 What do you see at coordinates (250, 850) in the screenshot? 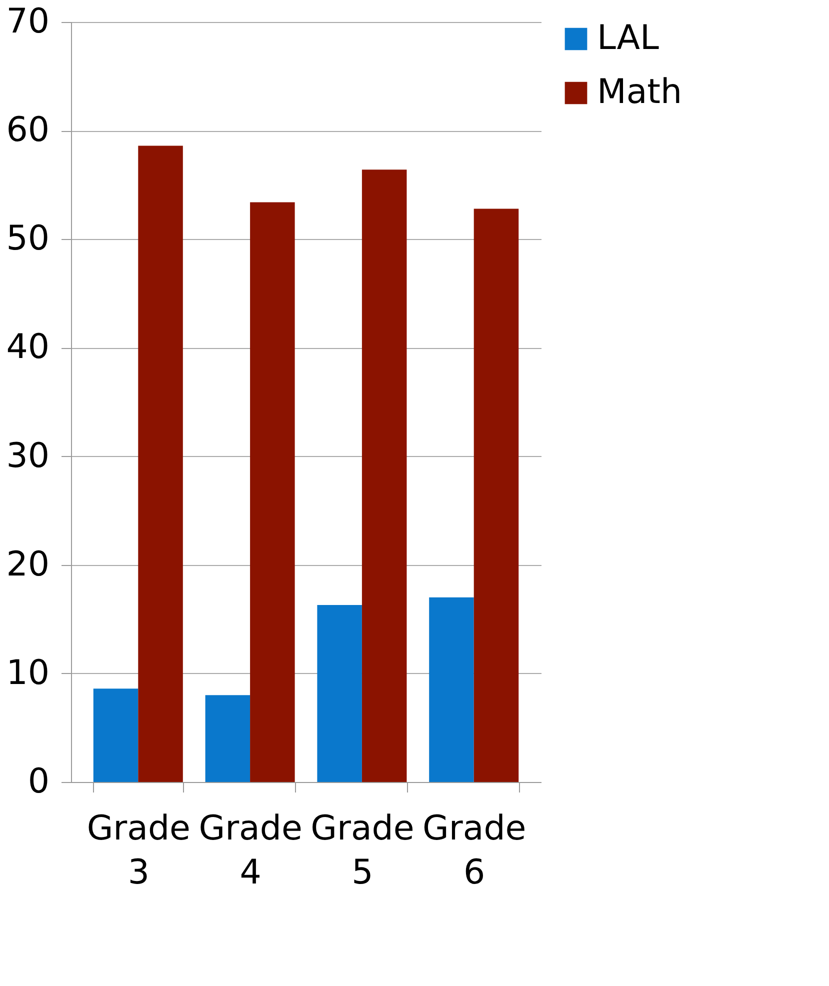
I see `x-tick-label: Grade 4` at bounding box center [250, 850].